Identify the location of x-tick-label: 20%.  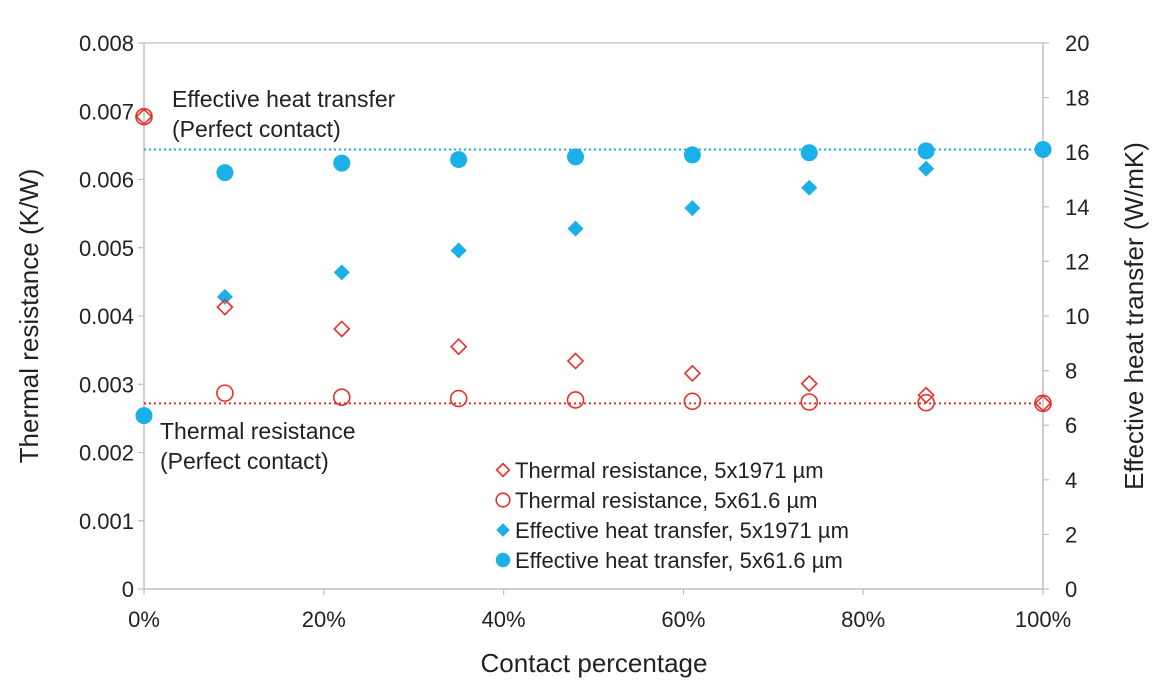
(324, 619).